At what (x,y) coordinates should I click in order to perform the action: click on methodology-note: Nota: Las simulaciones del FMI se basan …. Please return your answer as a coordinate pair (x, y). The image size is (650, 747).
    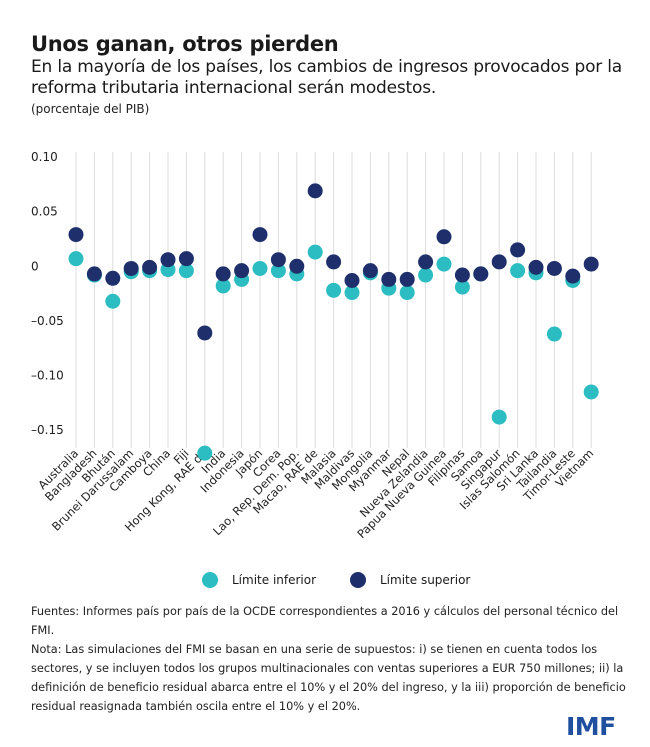
    Looking at the image, I should click on (328, 678).